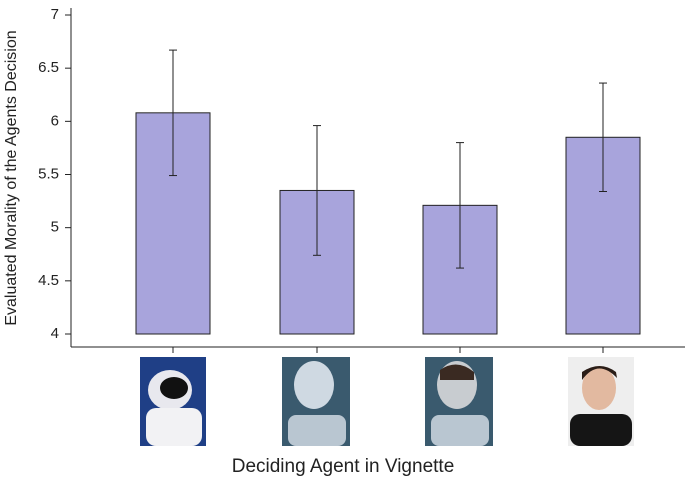 This screenshot has width=685, height=482. What do you see at coordinates (457, 372) in the screenshot?
I see `hybrid-hair` at bounding box center [457, 372].